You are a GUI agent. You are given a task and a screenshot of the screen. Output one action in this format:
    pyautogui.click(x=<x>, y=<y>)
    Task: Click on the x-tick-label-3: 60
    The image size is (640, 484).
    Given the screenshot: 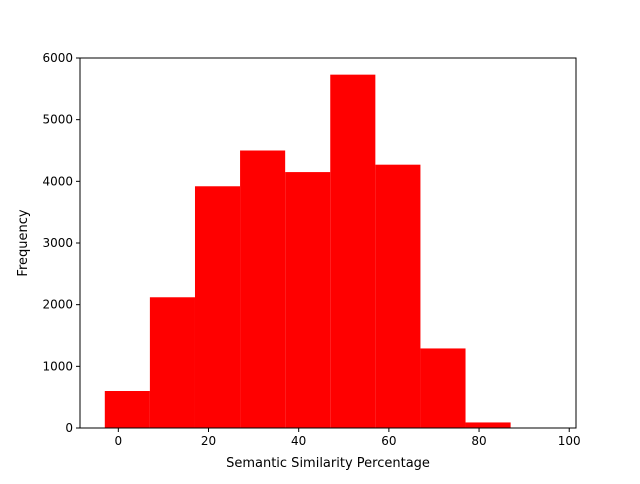 What is the action you would take?
    pyautogui.click(x=388, y=441)
    